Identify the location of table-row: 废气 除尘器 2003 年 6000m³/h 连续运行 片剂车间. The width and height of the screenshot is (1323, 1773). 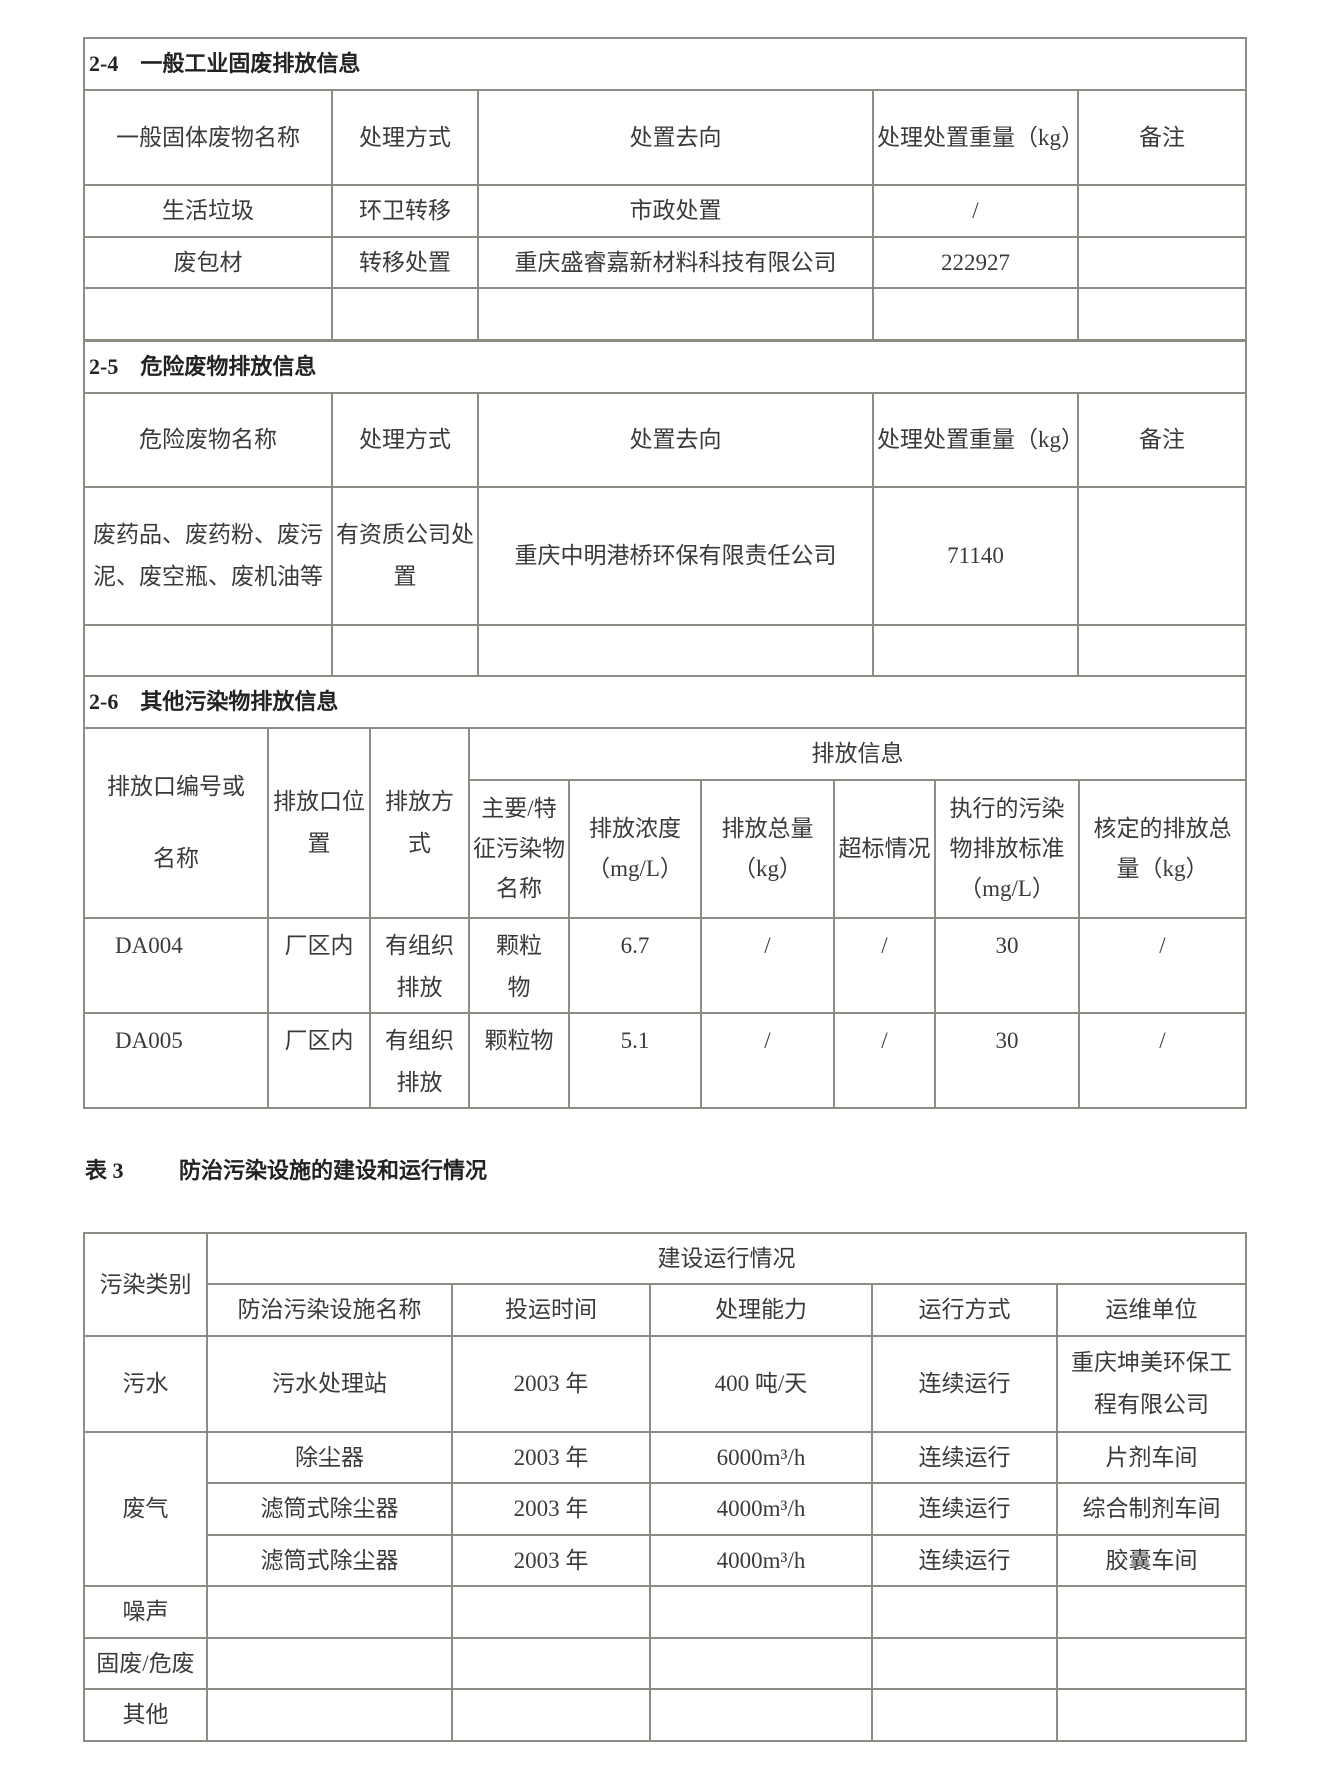
(665, 1509).